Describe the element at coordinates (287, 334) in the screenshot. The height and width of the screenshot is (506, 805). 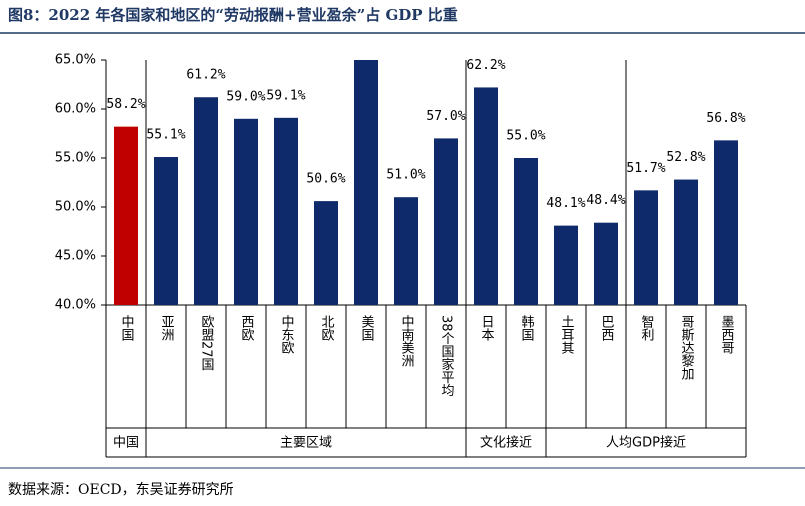
I see `x-tick-label: 中东欧` at that location.